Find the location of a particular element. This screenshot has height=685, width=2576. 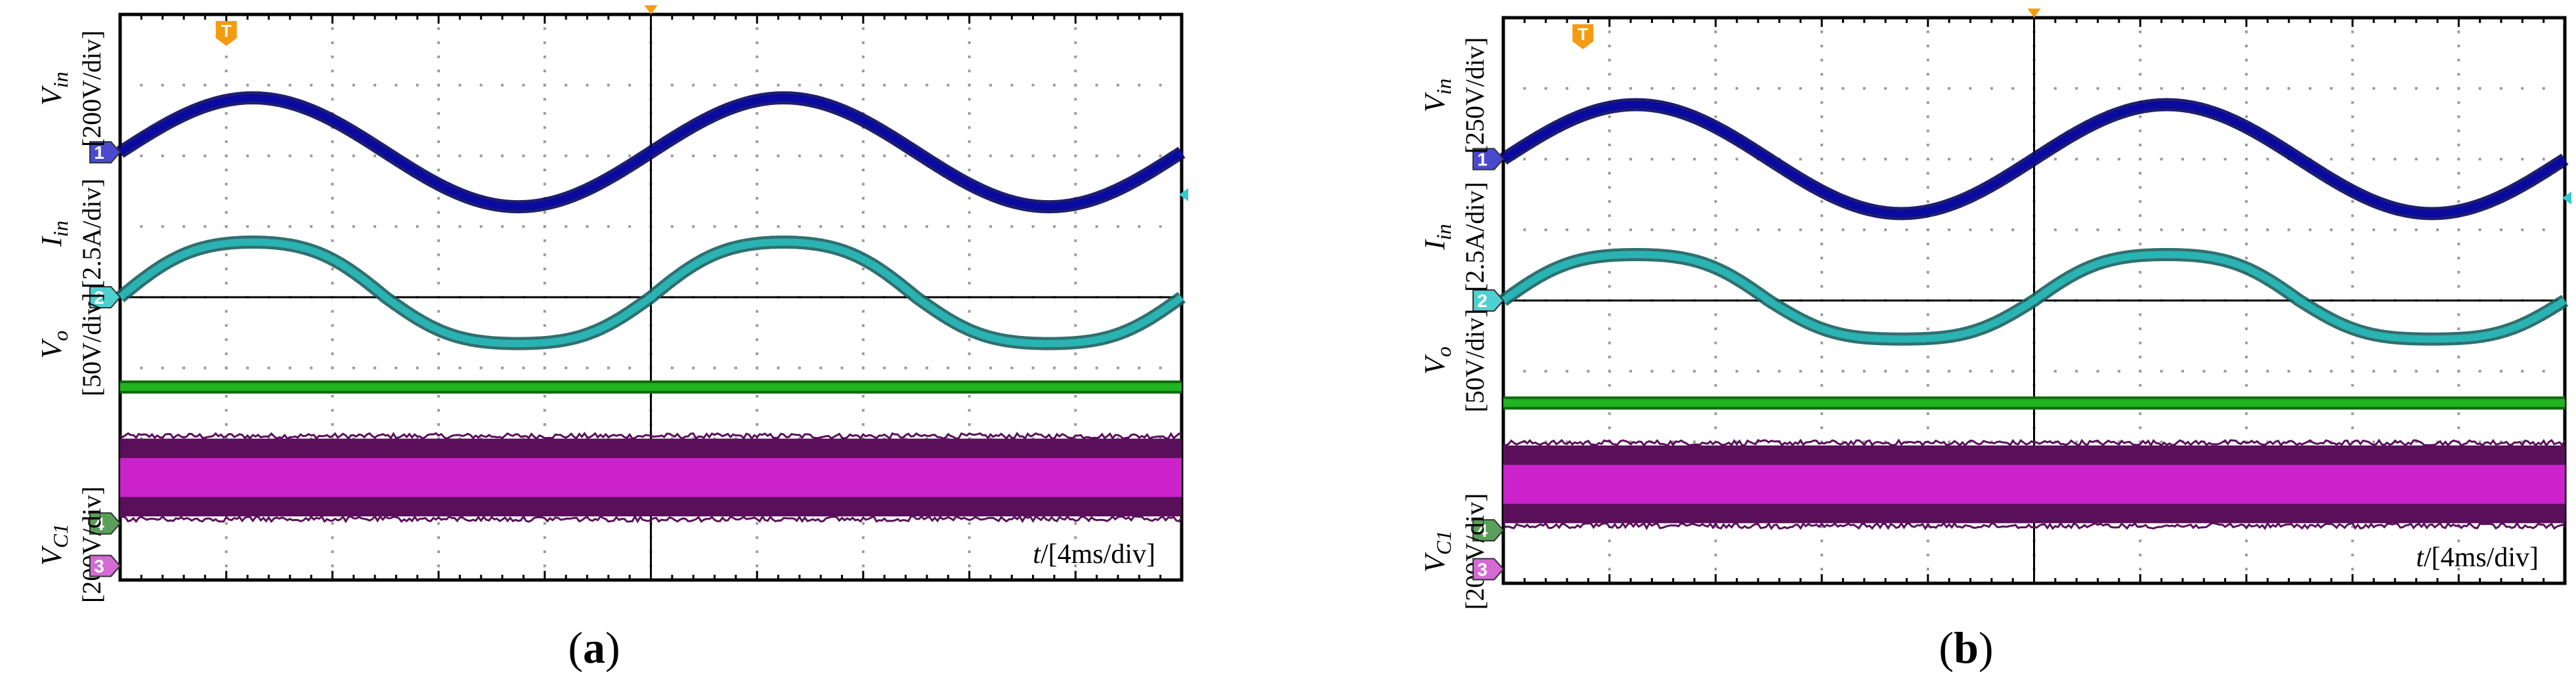

vc1-axis-name-b: VC1 is located at coordinates (1437, 551).